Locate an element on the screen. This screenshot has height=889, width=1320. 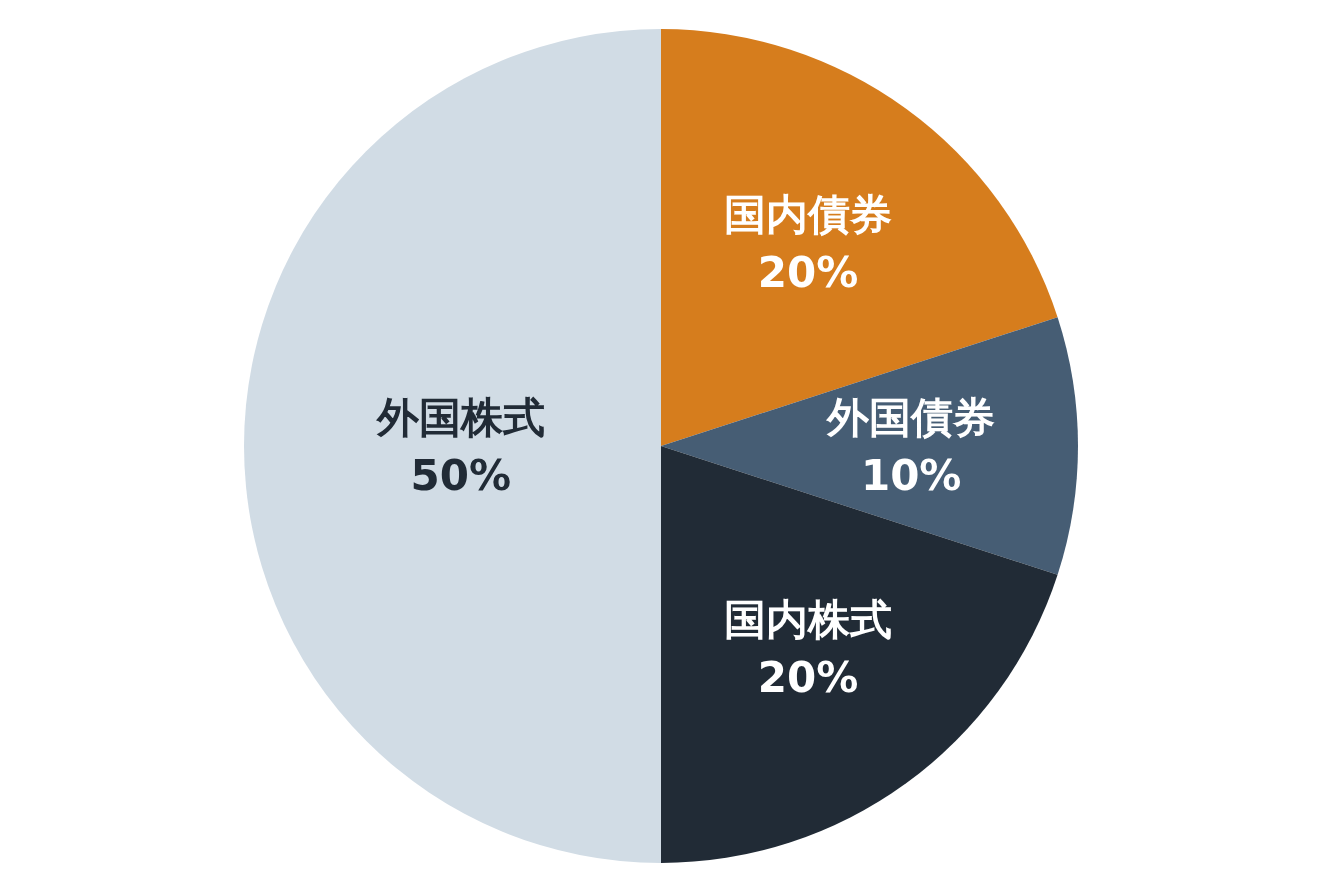
slice-label: 国内株式 is located at coordinates (808, 619).